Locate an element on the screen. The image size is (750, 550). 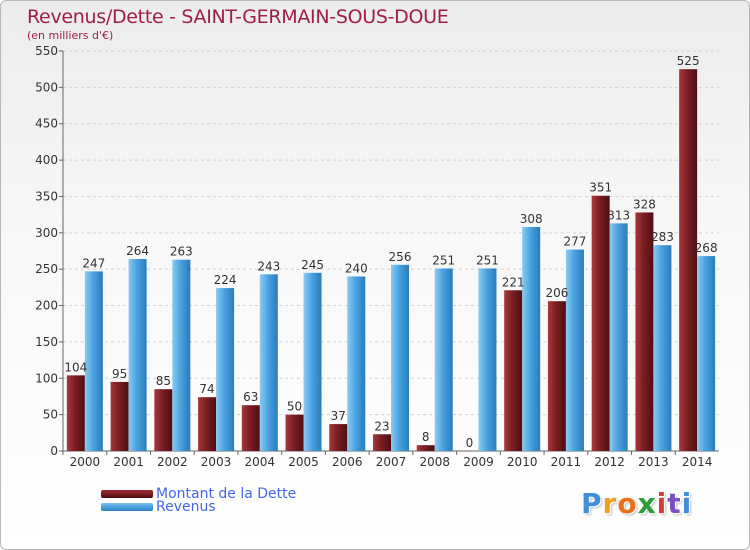
logo-letter: P is located at coordinates (592, 503).